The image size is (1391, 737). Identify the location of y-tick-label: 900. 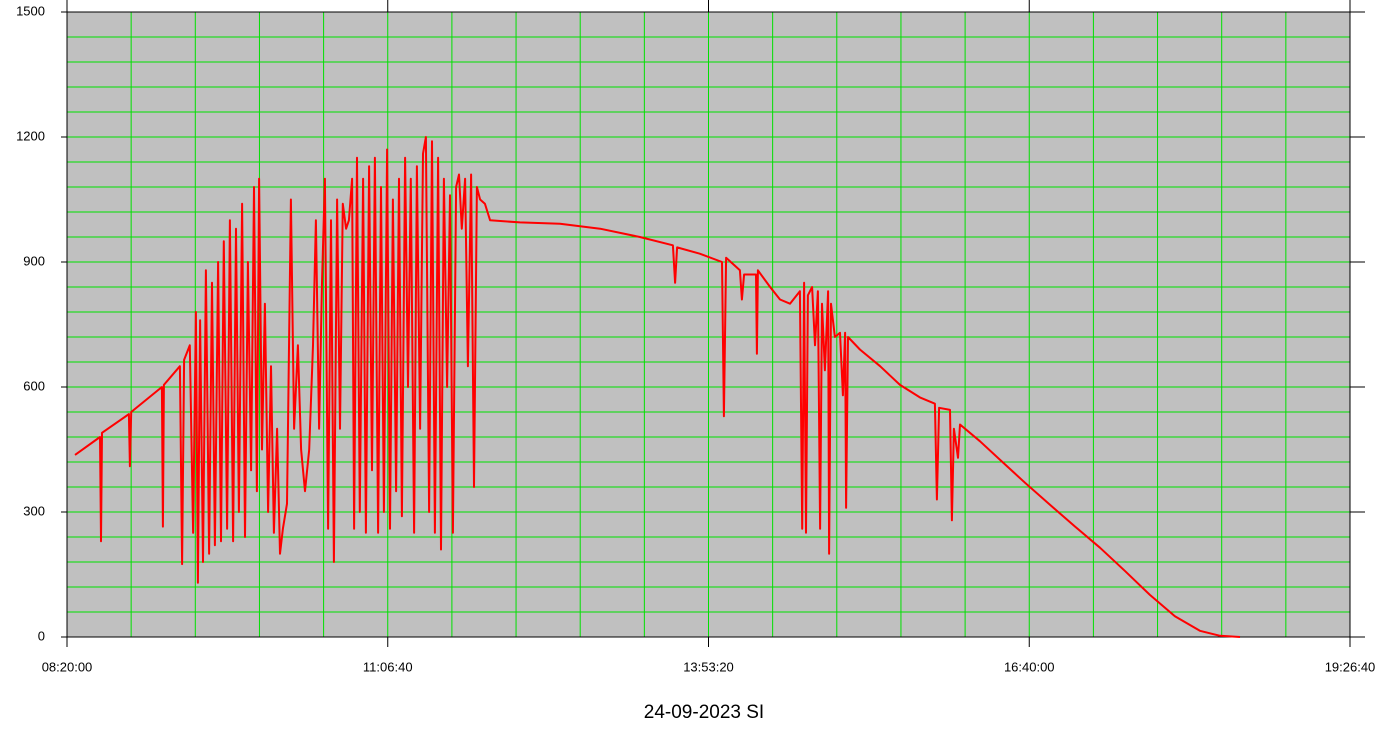
(34, 260).